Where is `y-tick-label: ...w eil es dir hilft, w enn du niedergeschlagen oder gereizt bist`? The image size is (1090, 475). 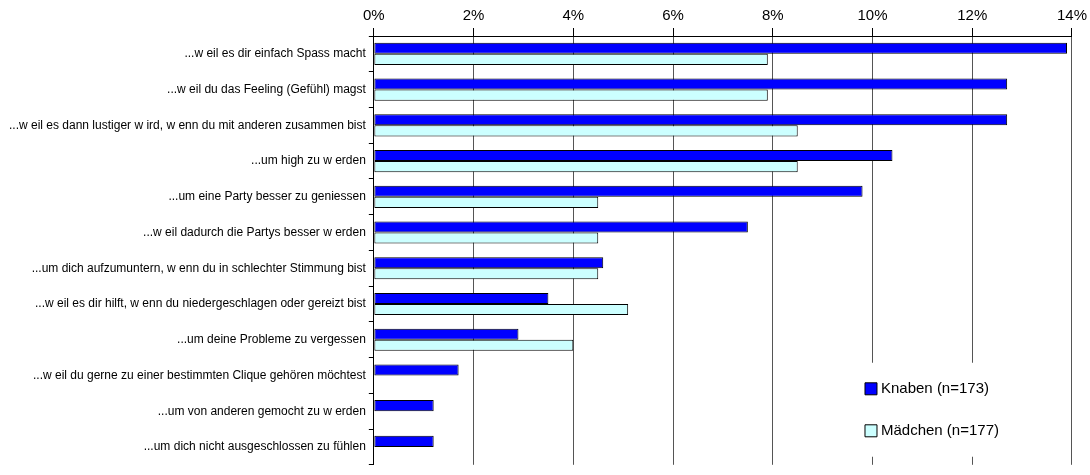
y-tick-label: ...w eil es dir hilft, w enn du niedergeschlagen oder gereizt bist is located at coordinates (200, 303).